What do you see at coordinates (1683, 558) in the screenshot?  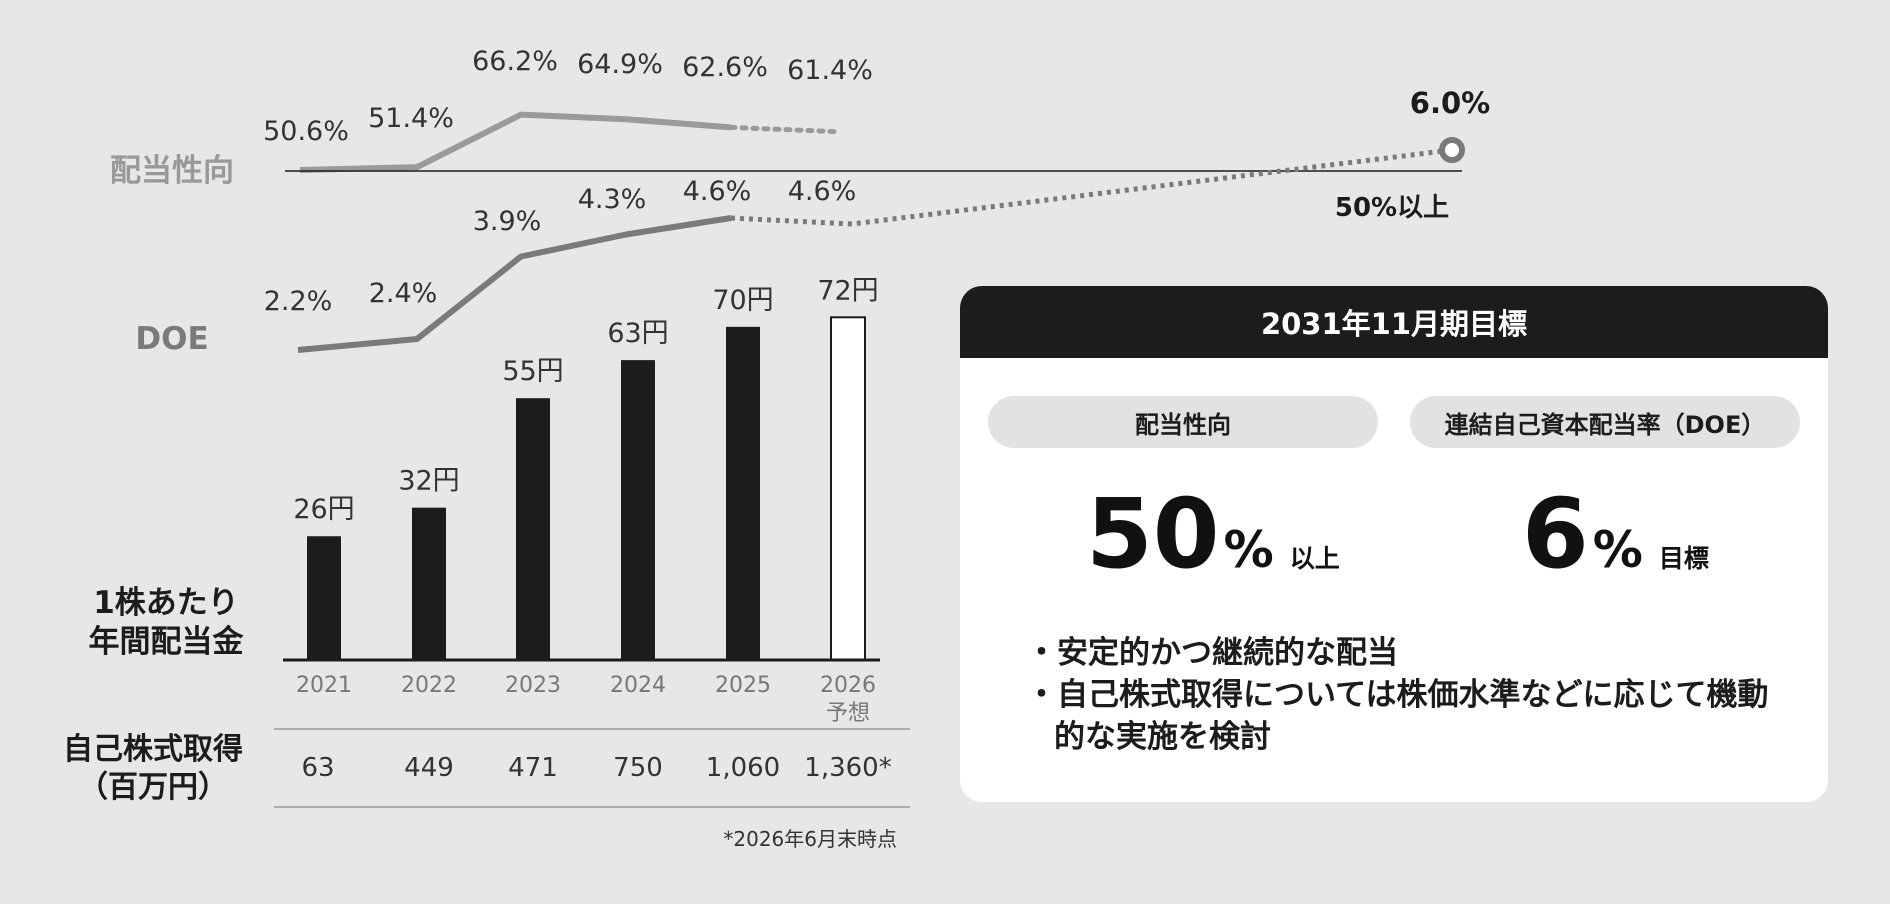 I see `doe-target-suffix: 目標` at bounding box center [1683, 558].